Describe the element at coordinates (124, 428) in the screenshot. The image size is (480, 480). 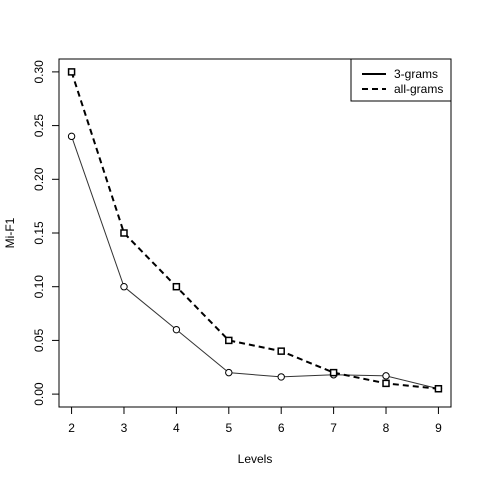
I see `x-tick-label: 3` at that location.